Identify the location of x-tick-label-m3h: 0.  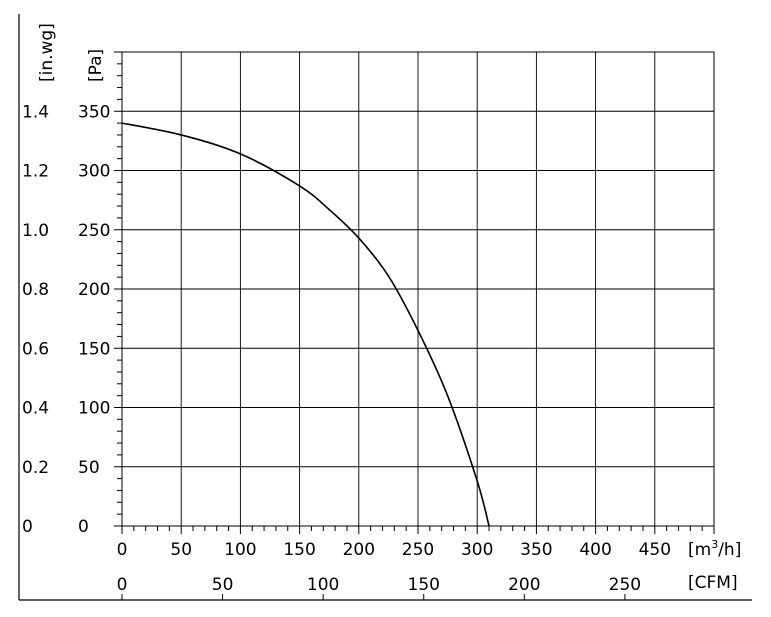
(122, 550).